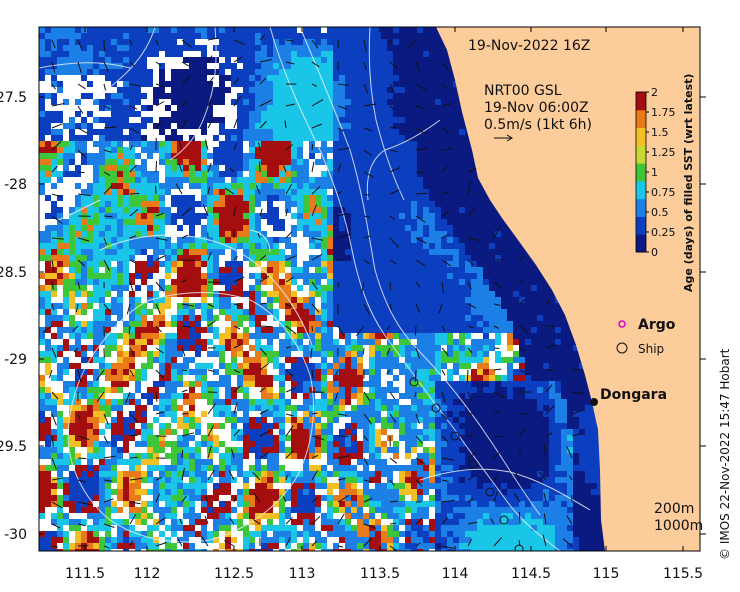  Describe the element at coordinates (466, 464) in the screenshot. I see `ship-track` at that location.